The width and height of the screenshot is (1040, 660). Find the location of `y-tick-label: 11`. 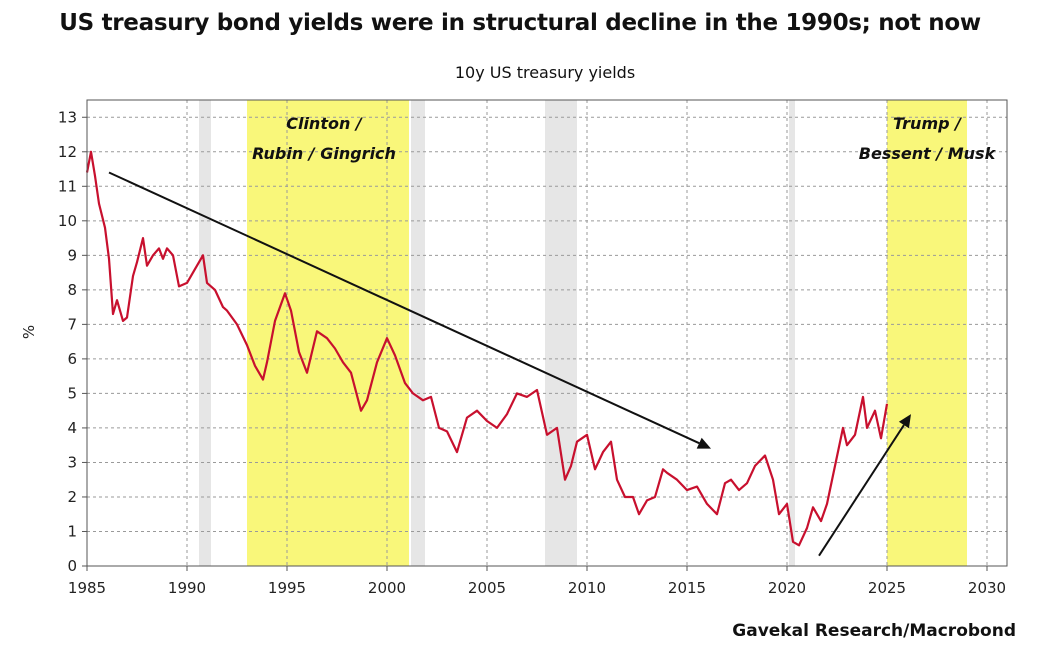

y-tick-label: 11 is located at coordinates (67, 186).